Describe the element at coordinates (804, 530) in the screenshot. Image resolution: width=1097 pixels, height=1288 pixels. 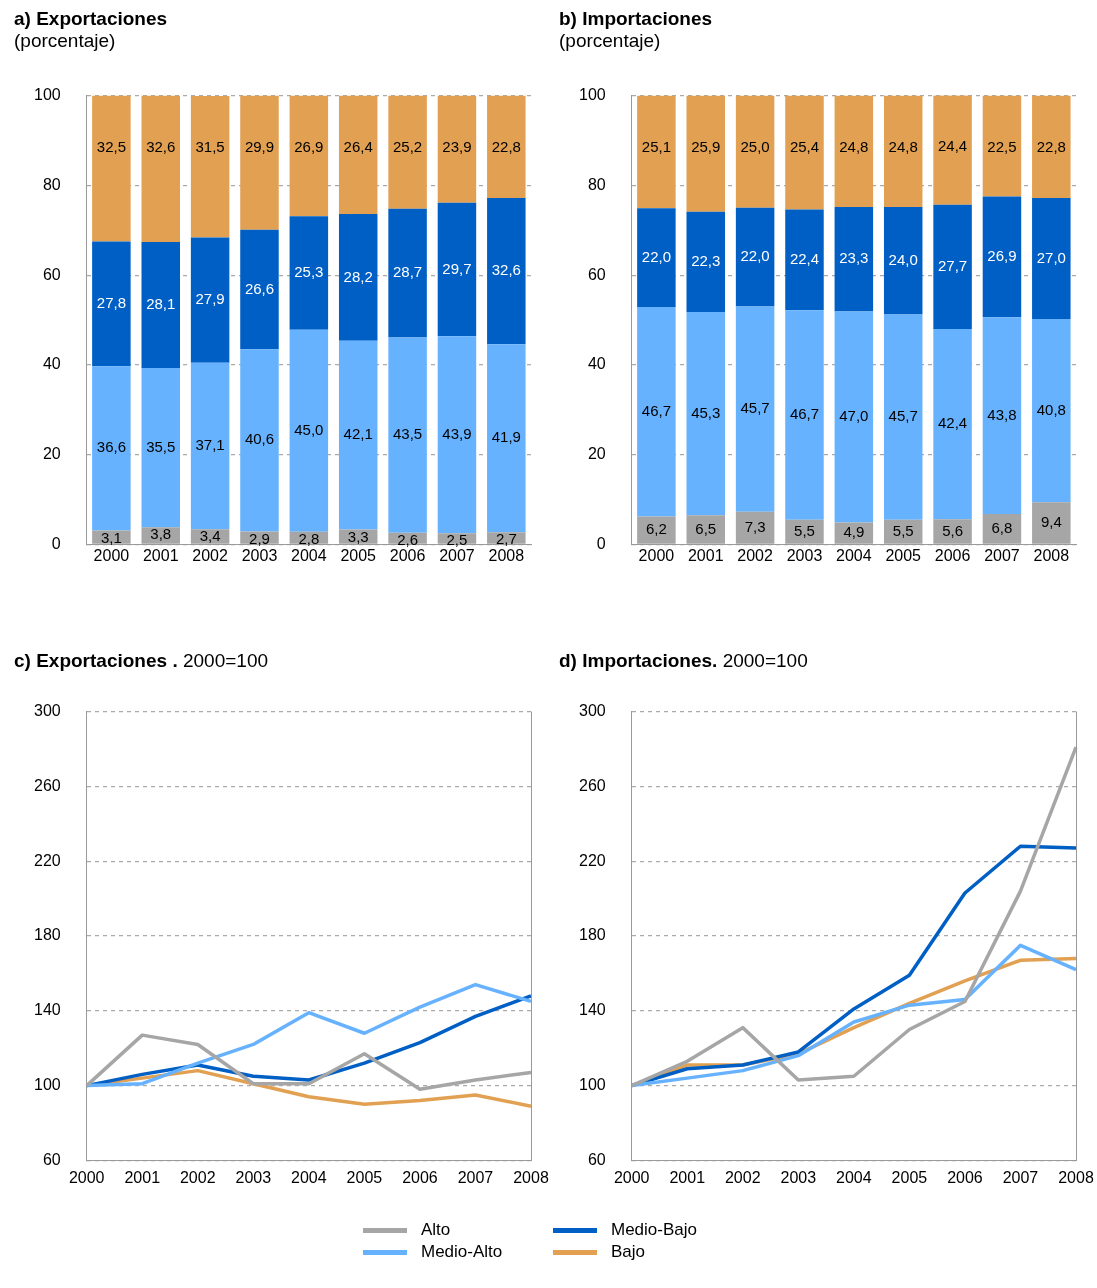
I see `data-label: 5,5` at that location.